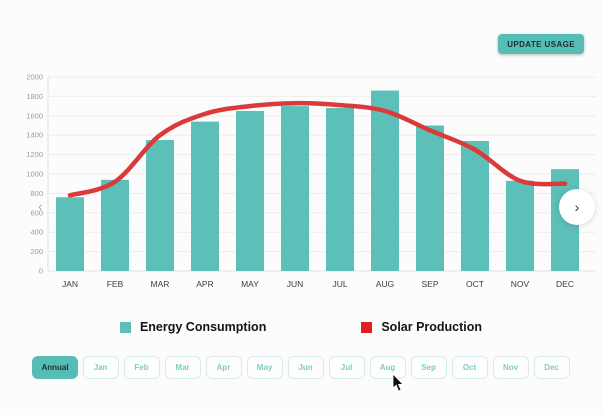  I want to click on bar-mar, so click(160, 205).